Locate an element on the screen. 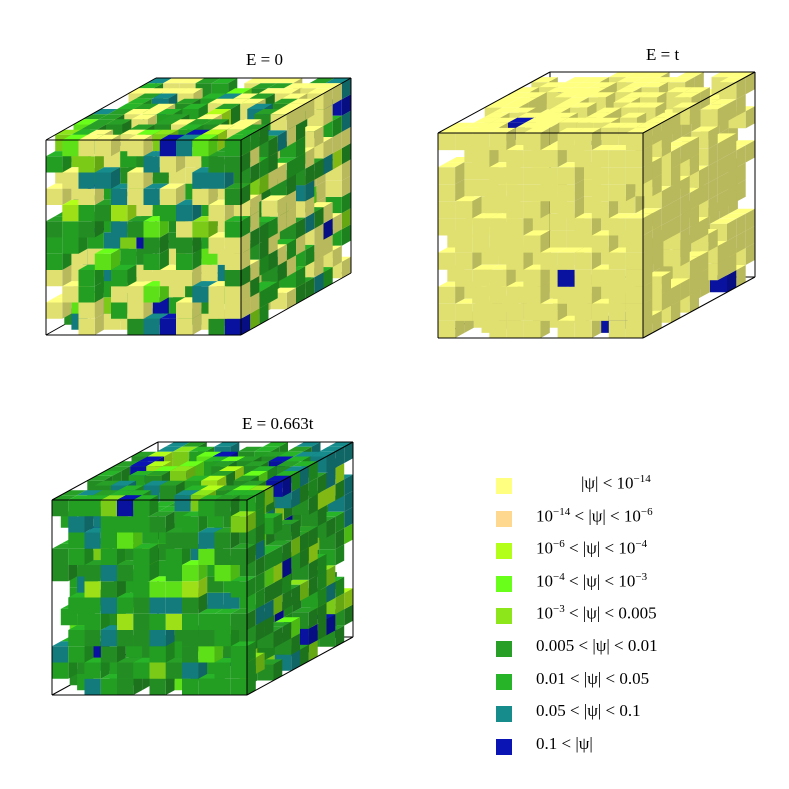 The image size is (789, 789). legend-label: 0.05 < |ψ| < 0.1 is located at coordinates (588, 711).